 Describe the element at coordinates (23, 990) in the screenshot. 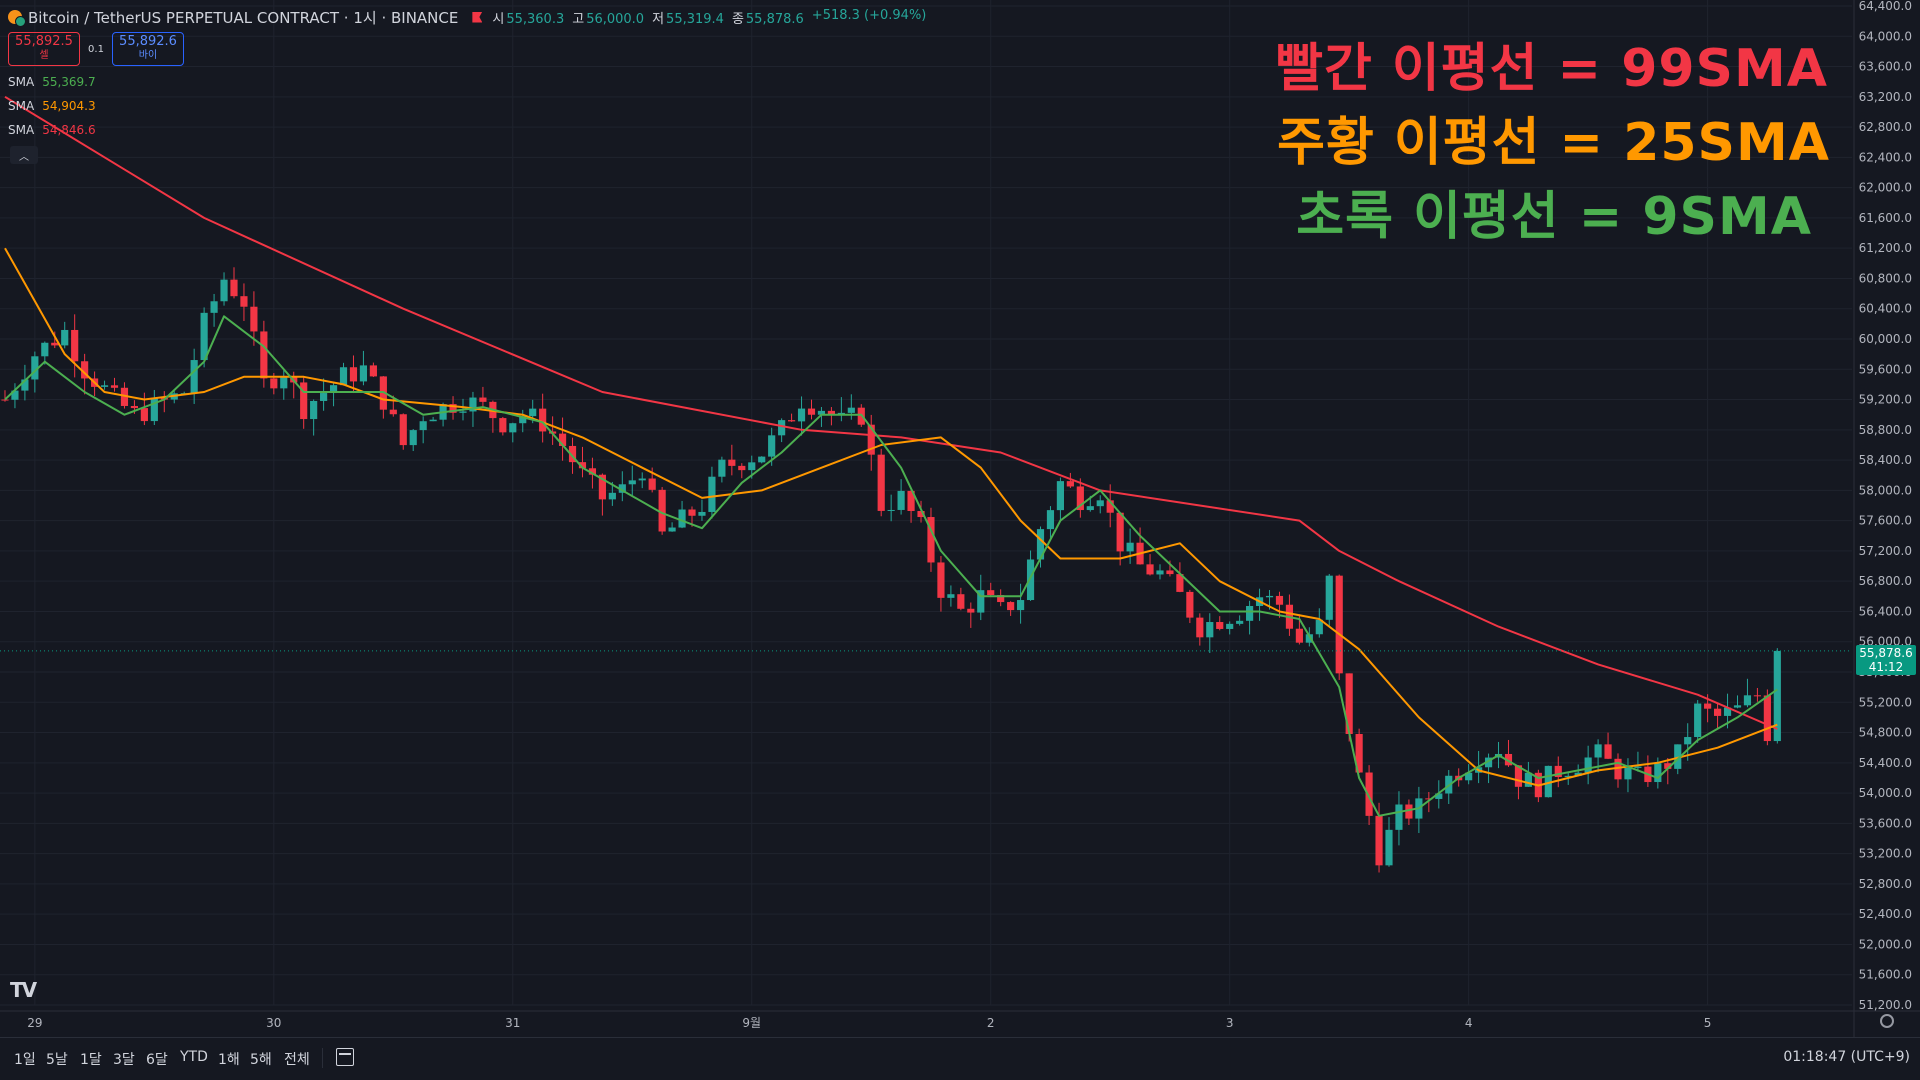

I see `tradingview-logo-icon: TV` at that location.